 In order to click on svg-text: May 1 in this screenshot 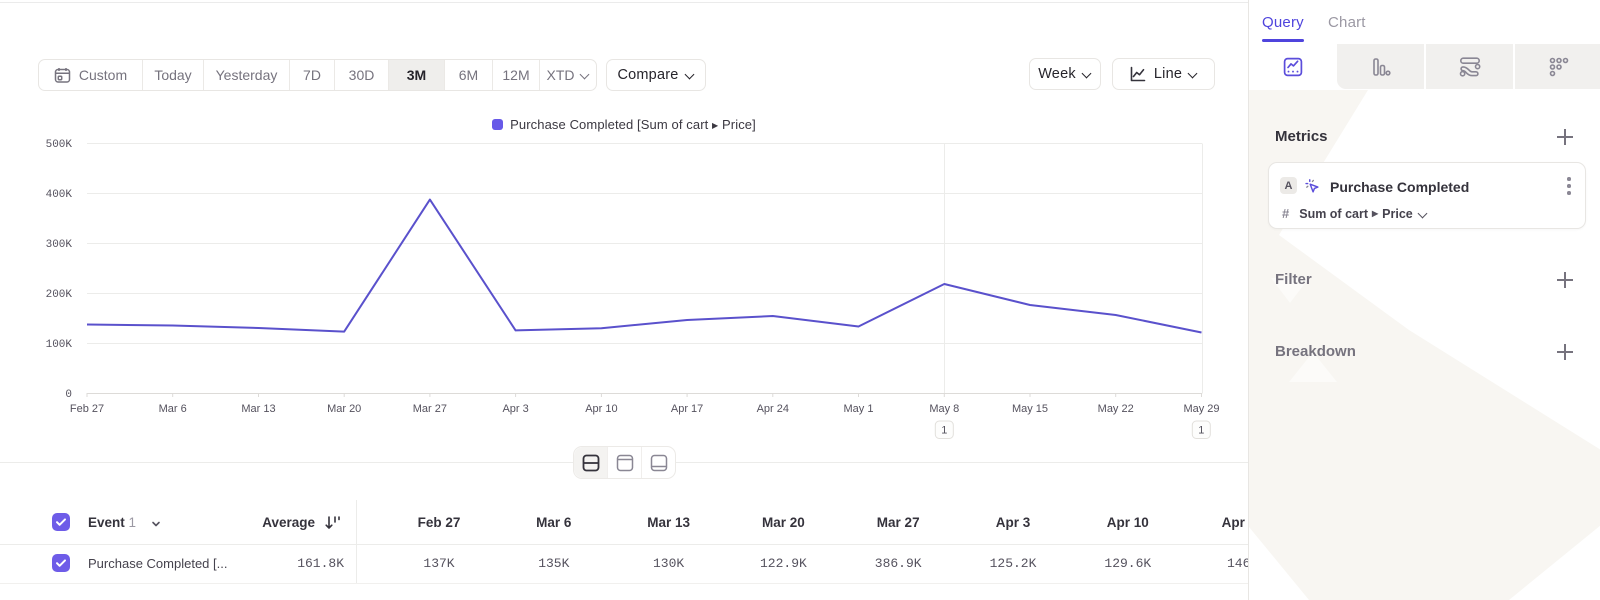, I will do `click(859, 409)`.